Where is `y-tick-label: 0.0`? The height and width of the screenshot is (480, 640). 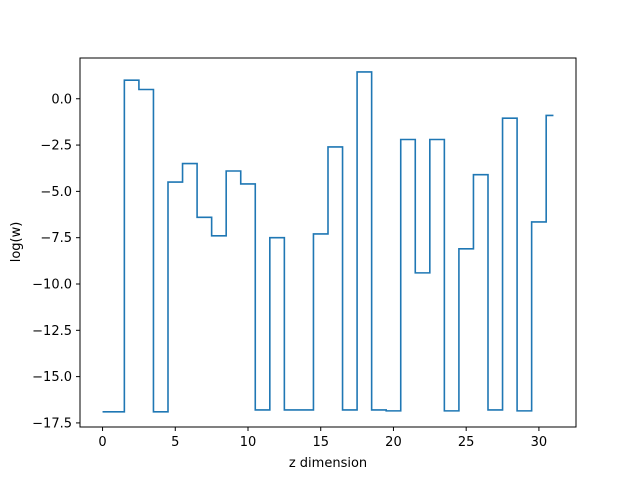 y-tick-label: 0.0 is located at coordinates (61, 99).